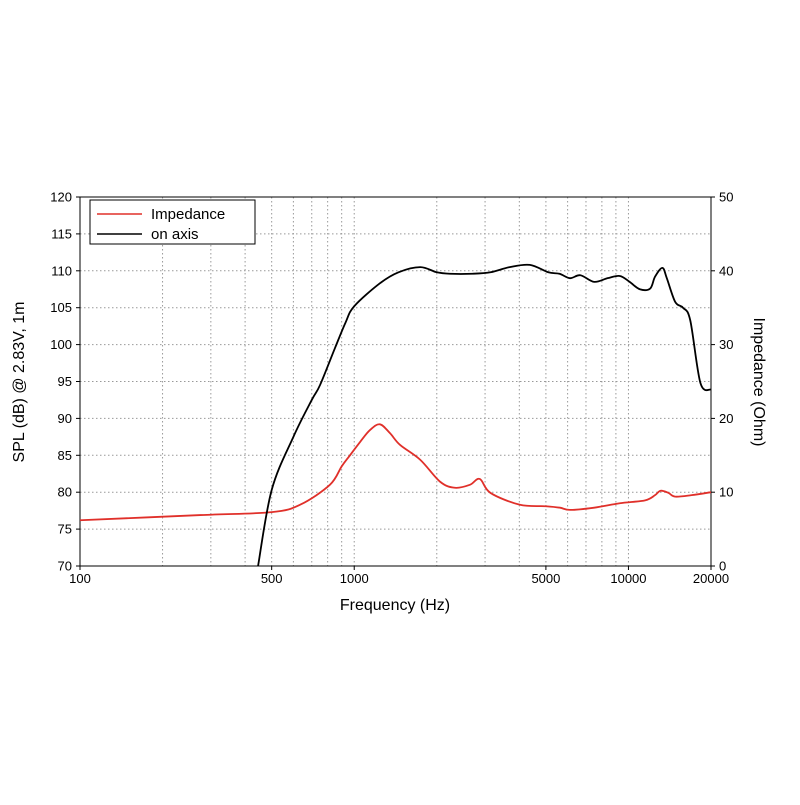  What do you see at coordinates (61, 233) in the screenshot?
I see `y-tick-label: 115` at bounding box center [61, 233].